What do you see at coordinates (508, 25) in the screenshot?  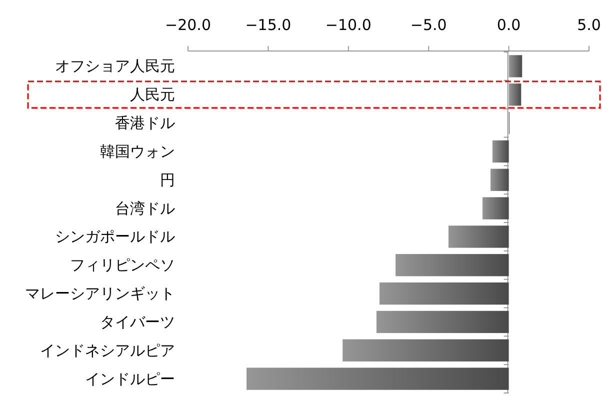 I see `x-tick-label: 0.0` at bounding box center [508, 25].